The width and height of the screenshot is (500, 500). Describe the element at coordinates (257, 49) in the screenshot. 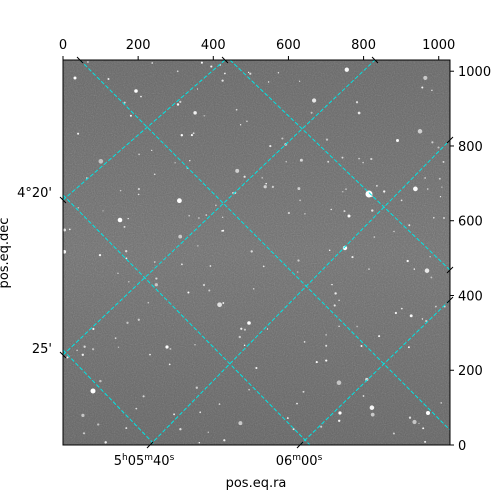

I see `x-pixel-axis-top: 0 200 400 600 800 1000` at that location.